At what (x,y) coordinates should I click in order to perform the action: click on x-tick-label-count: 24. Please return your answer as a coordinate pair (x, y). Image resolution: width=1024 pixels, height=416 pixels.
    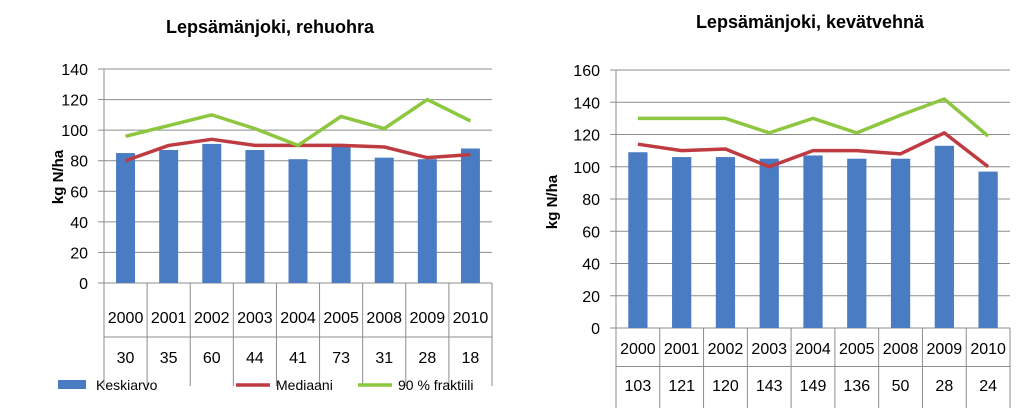
    Looking at the image, I should click on (988, 386).